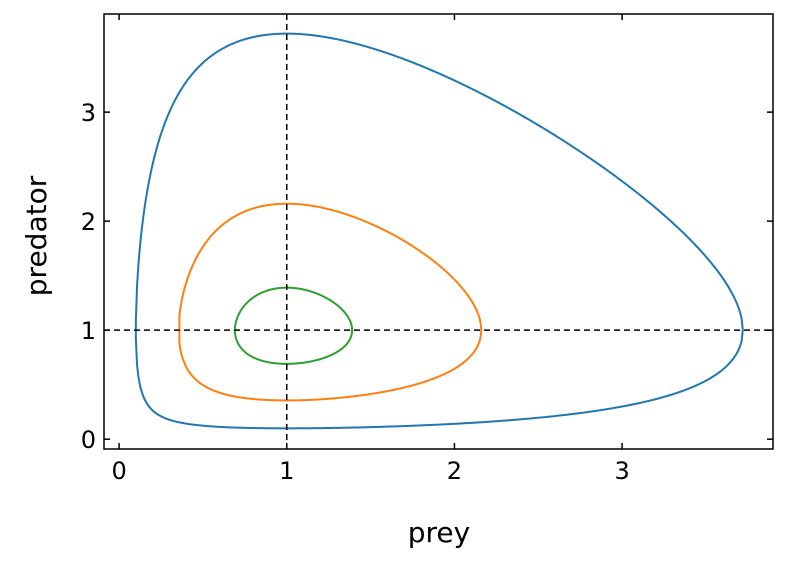 This screenshot has height=563, width=787. What do you see at coordinates (88, 222) in the screenshot?
I see `y-tick-label: 2` at bounding box center [88, 222].